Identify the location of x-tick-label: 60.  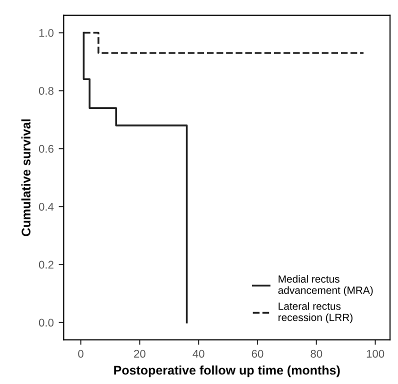
(258, 354).